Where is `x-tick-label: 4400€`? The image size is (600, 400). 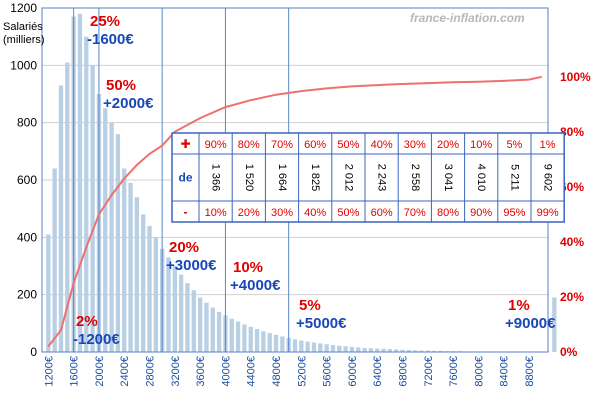
x-tick-label: 4400€ is located at coordinates (252, 371).